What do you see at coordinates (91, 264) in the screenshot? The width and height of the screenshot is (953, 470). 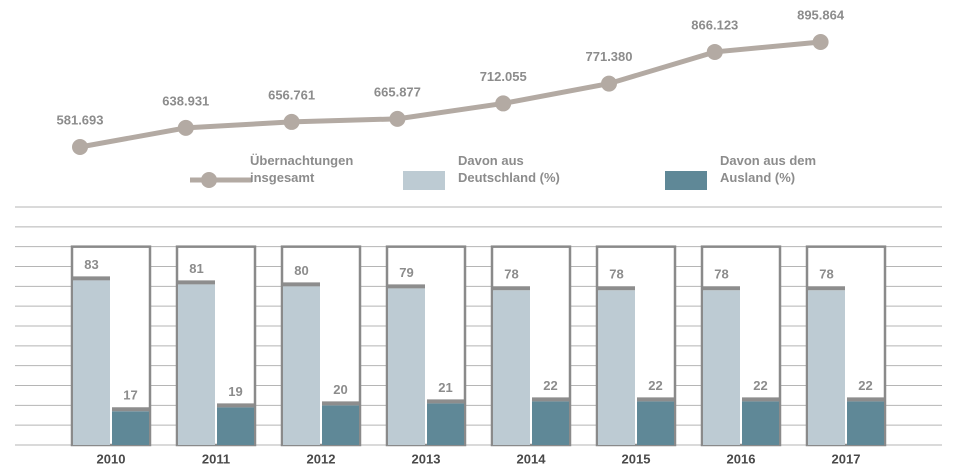 I see `value-label: 83` at bounding box center [91, 264].